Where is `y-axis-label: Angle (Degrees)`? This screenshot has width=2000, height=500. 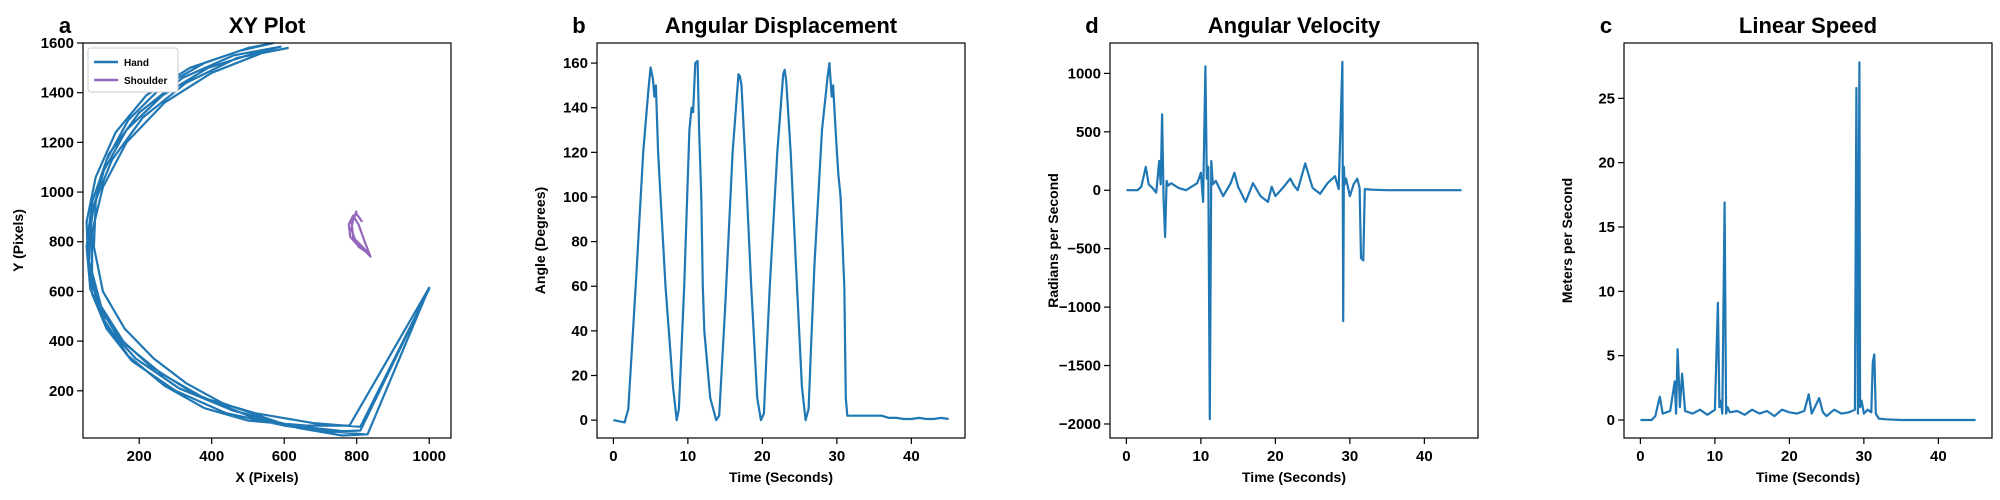
y-axis-label: Angle (Degrees) is located at coordinates (540, 240).